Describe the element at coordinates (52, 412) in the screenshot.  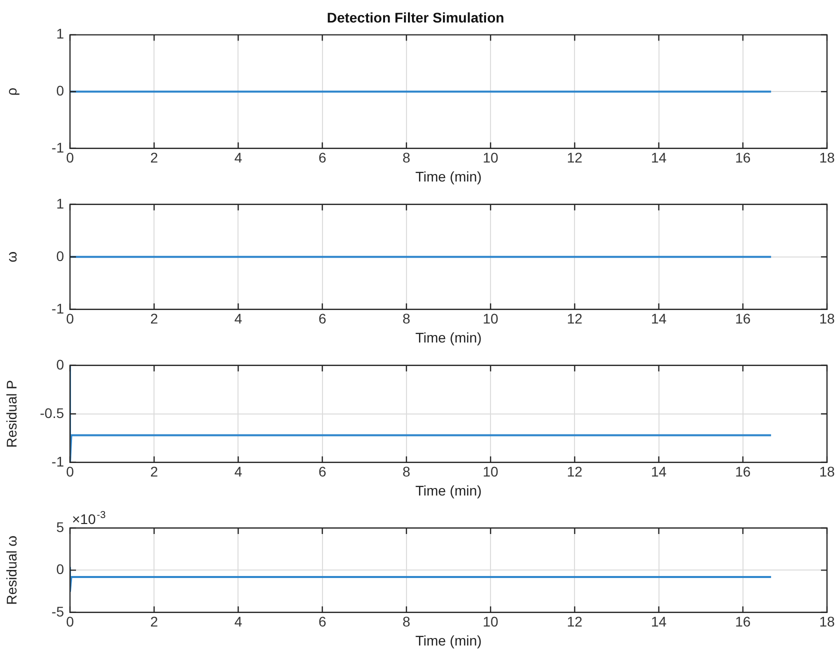
I see `y-tick-label: -0.5` at that location.